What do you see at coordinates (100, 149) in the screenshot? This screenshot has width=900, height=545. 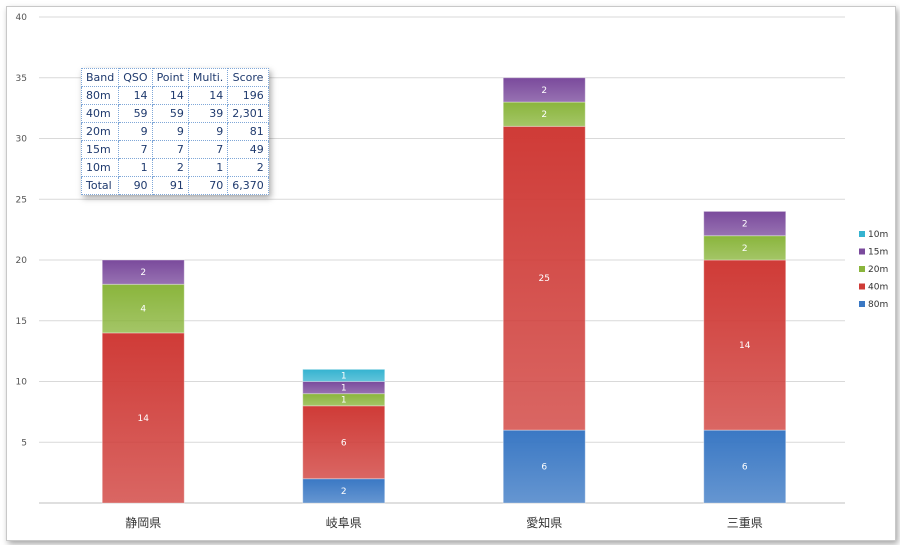 I see `cell-band: 15m` at bounding box center [100, 149].